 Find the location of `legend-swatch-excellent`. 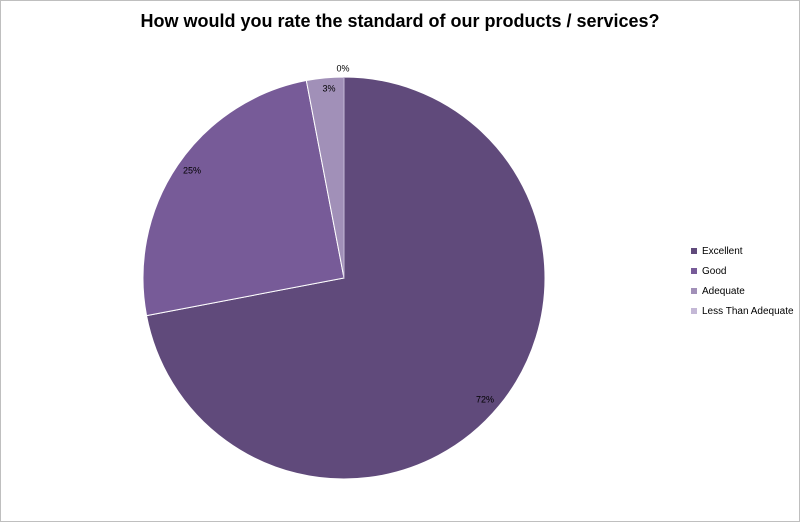

legend-swatch-excellent is located at coordinates (694, 251).